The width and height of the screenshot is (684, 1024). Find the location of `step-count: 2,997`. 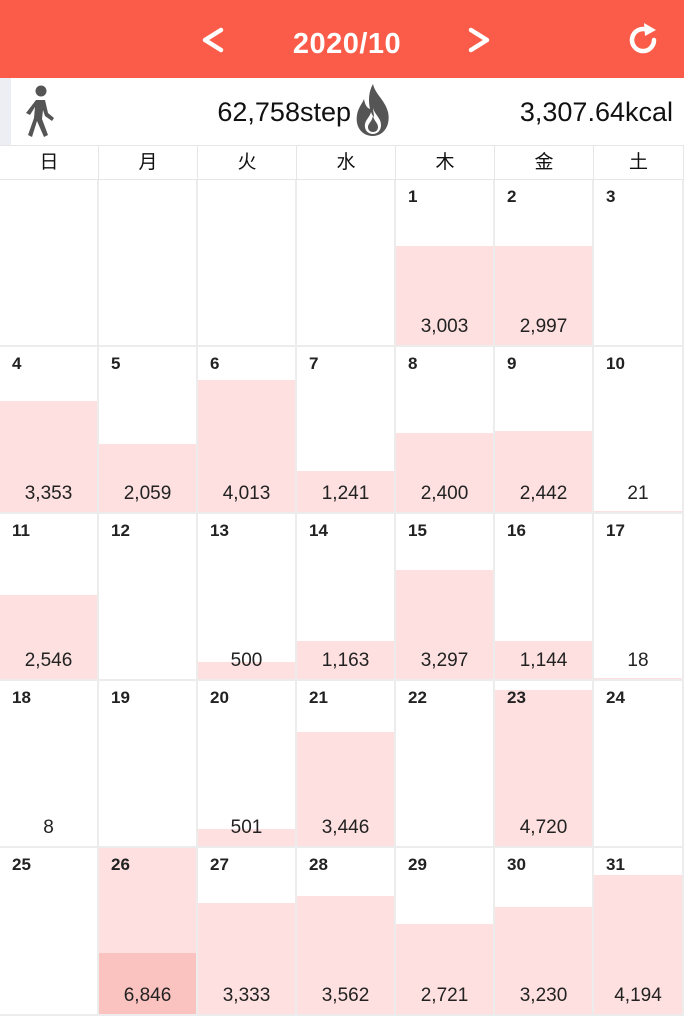

step-count: 2,997 is located at coordinates (543, 326).